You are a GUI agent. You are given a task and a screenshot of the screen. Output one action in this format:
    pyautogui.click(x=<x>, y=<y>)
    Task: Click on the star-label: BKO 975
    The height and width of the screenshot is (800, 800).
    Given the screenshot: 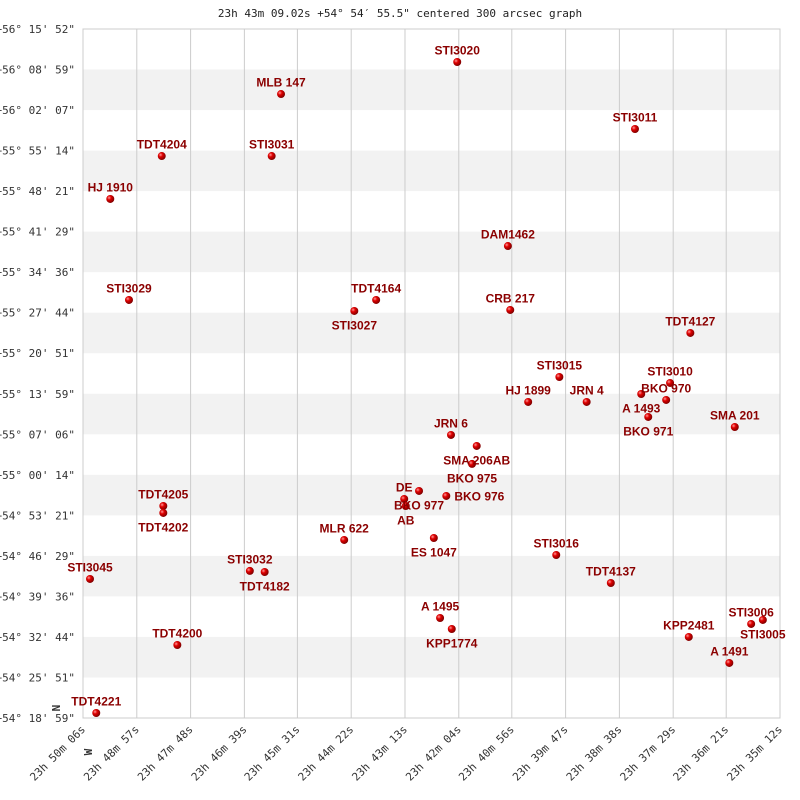 What is the action you would take?
    pyautogui.click(x=472, y=478)
    